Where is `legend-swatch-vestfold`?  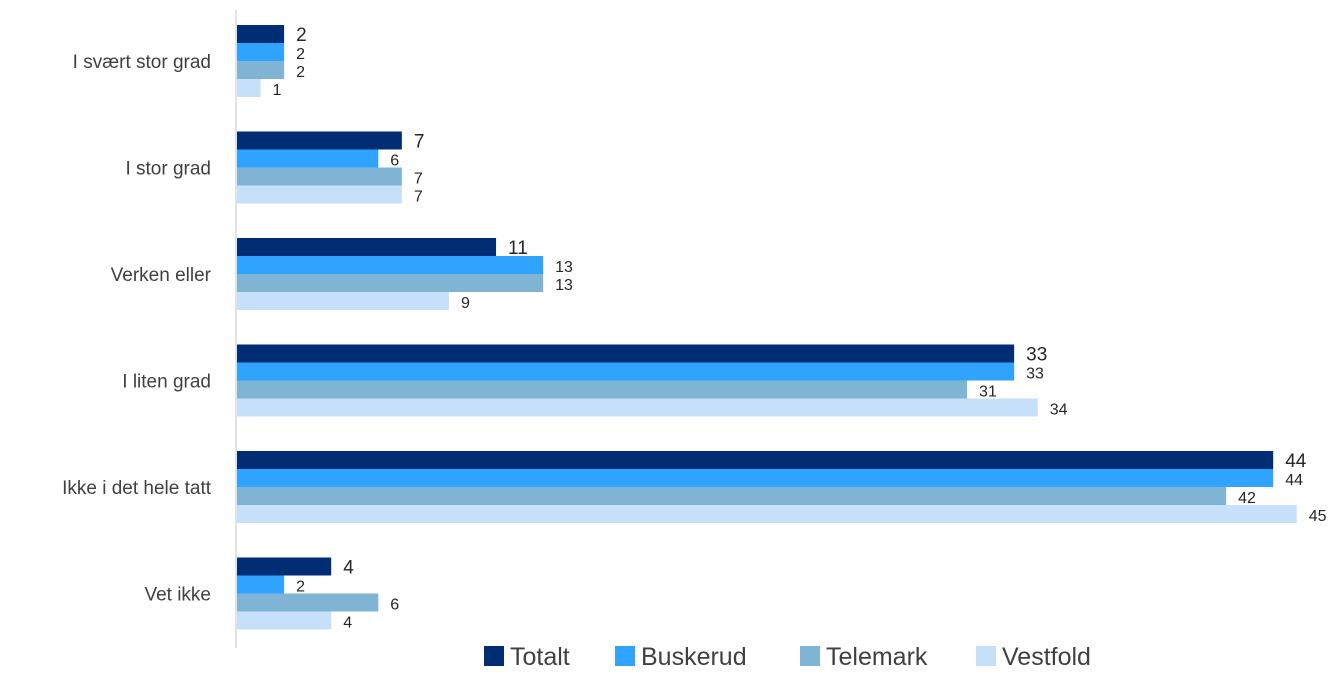
legend-swatch-vestfold is located at coordinates (986, 656).